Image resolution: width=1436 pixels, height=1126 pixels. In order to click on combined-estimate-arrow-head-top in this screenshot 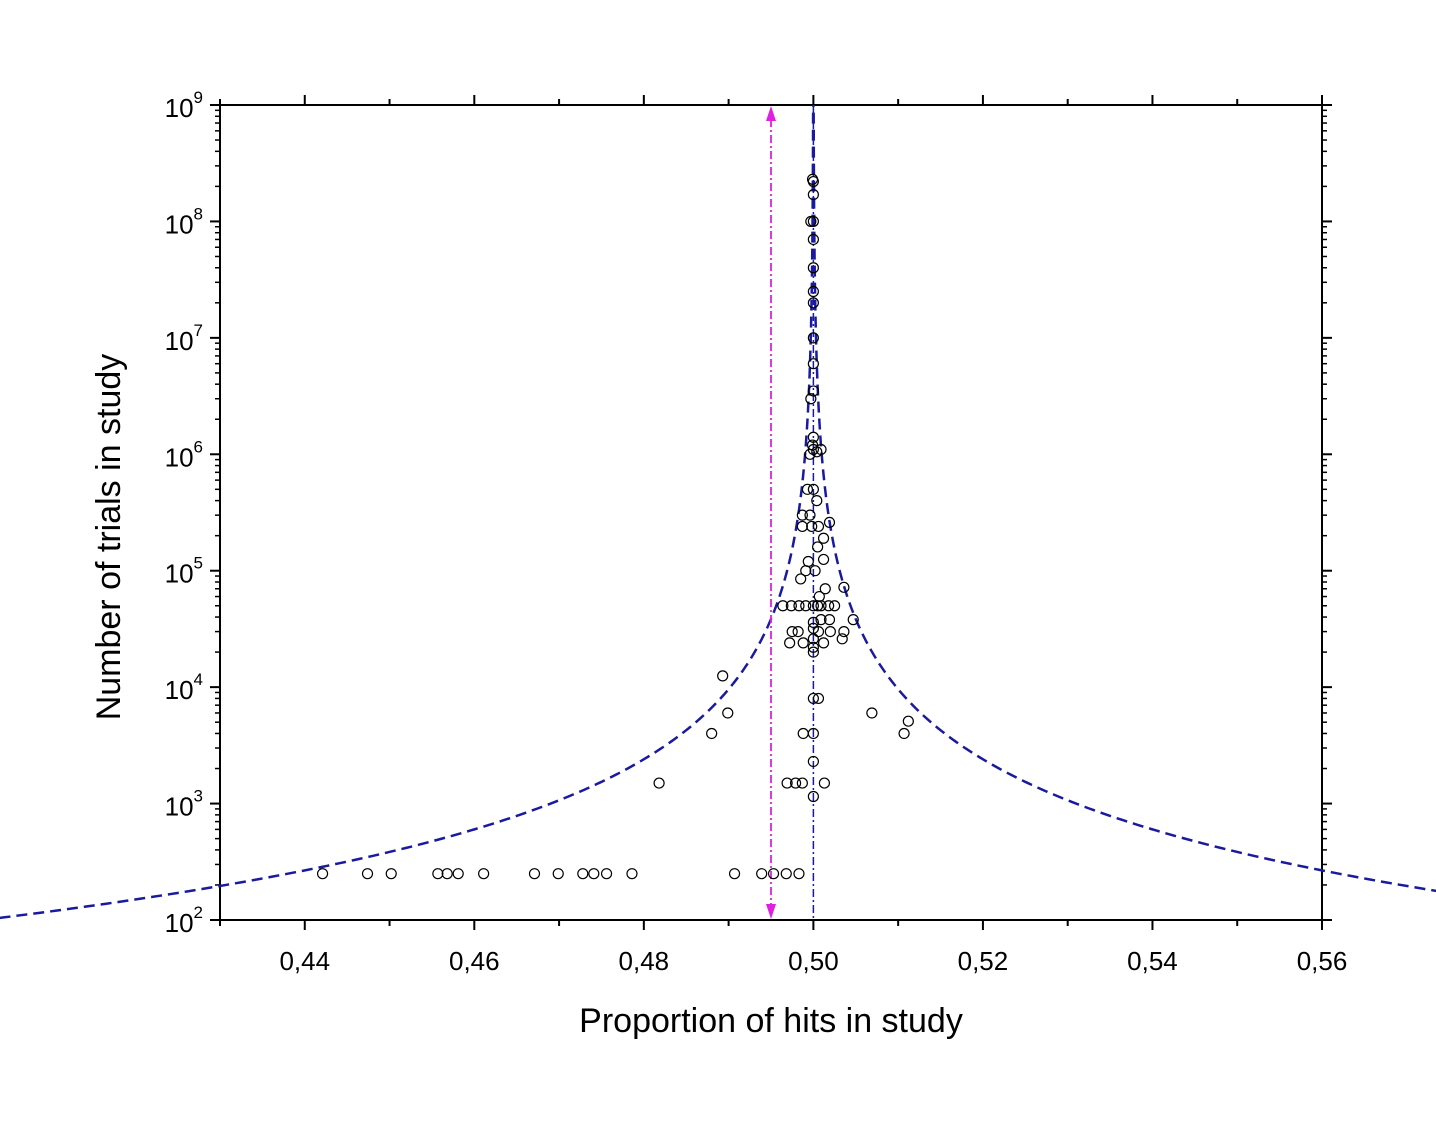, I will do `click(771, 113)`.